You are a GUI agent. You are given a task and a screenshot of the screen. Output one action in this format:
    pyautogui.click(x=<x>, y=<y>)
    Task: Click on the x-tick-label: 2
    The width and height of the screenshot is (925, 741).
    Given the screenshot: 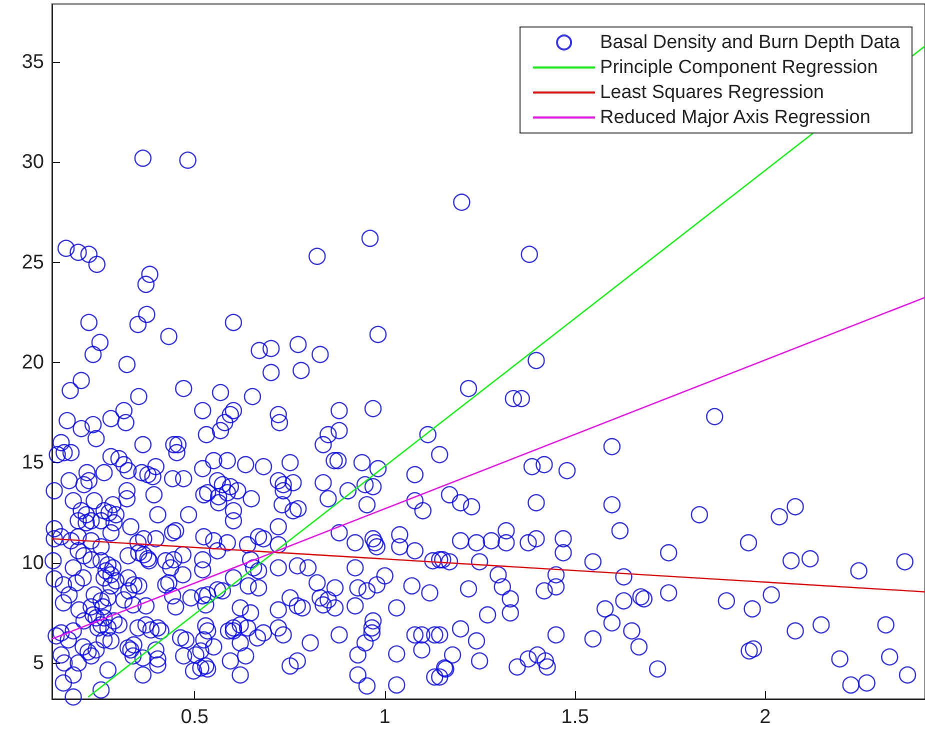 What is the action you would take?
    pyautogui.click(x=765, y=717)
    